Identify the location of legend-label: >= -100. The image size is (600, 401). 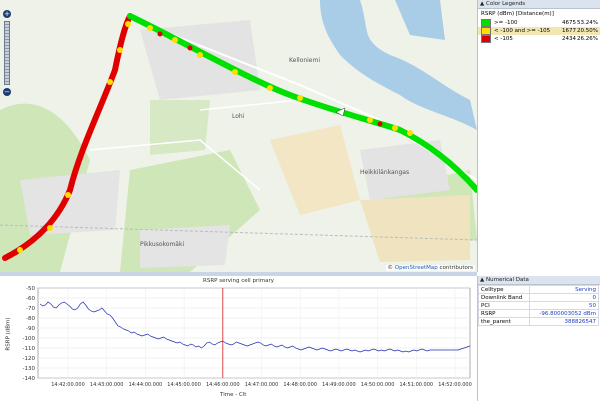
(506, 23).